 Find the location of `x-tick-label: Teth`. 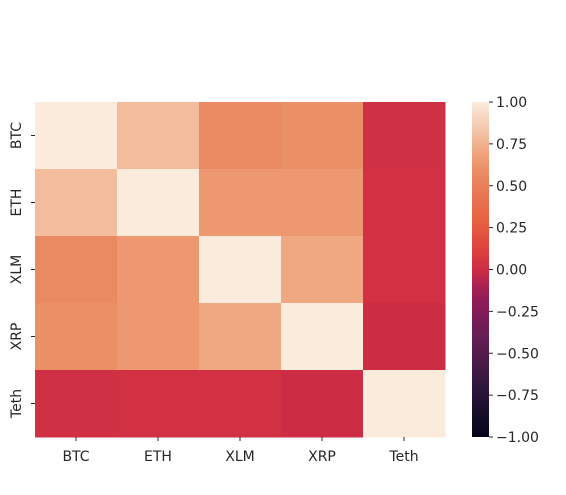

x-tick-label: Teth is located at coordinates (403, 457).